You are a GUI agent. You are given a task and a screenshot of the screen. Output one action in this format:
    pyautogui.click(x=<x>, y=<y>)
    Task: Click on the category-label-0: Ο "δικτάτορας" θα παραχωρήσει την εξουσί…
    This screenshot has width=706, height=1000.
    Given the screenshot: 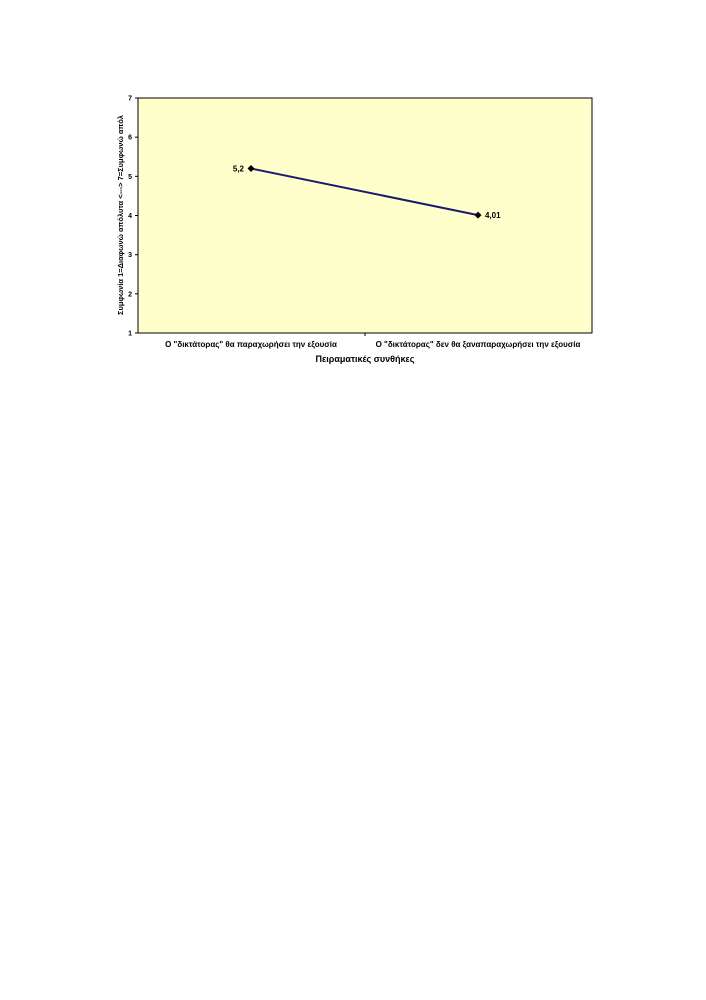 What is the action you would take?
    pyautogui.click(x=251, y=344)
    